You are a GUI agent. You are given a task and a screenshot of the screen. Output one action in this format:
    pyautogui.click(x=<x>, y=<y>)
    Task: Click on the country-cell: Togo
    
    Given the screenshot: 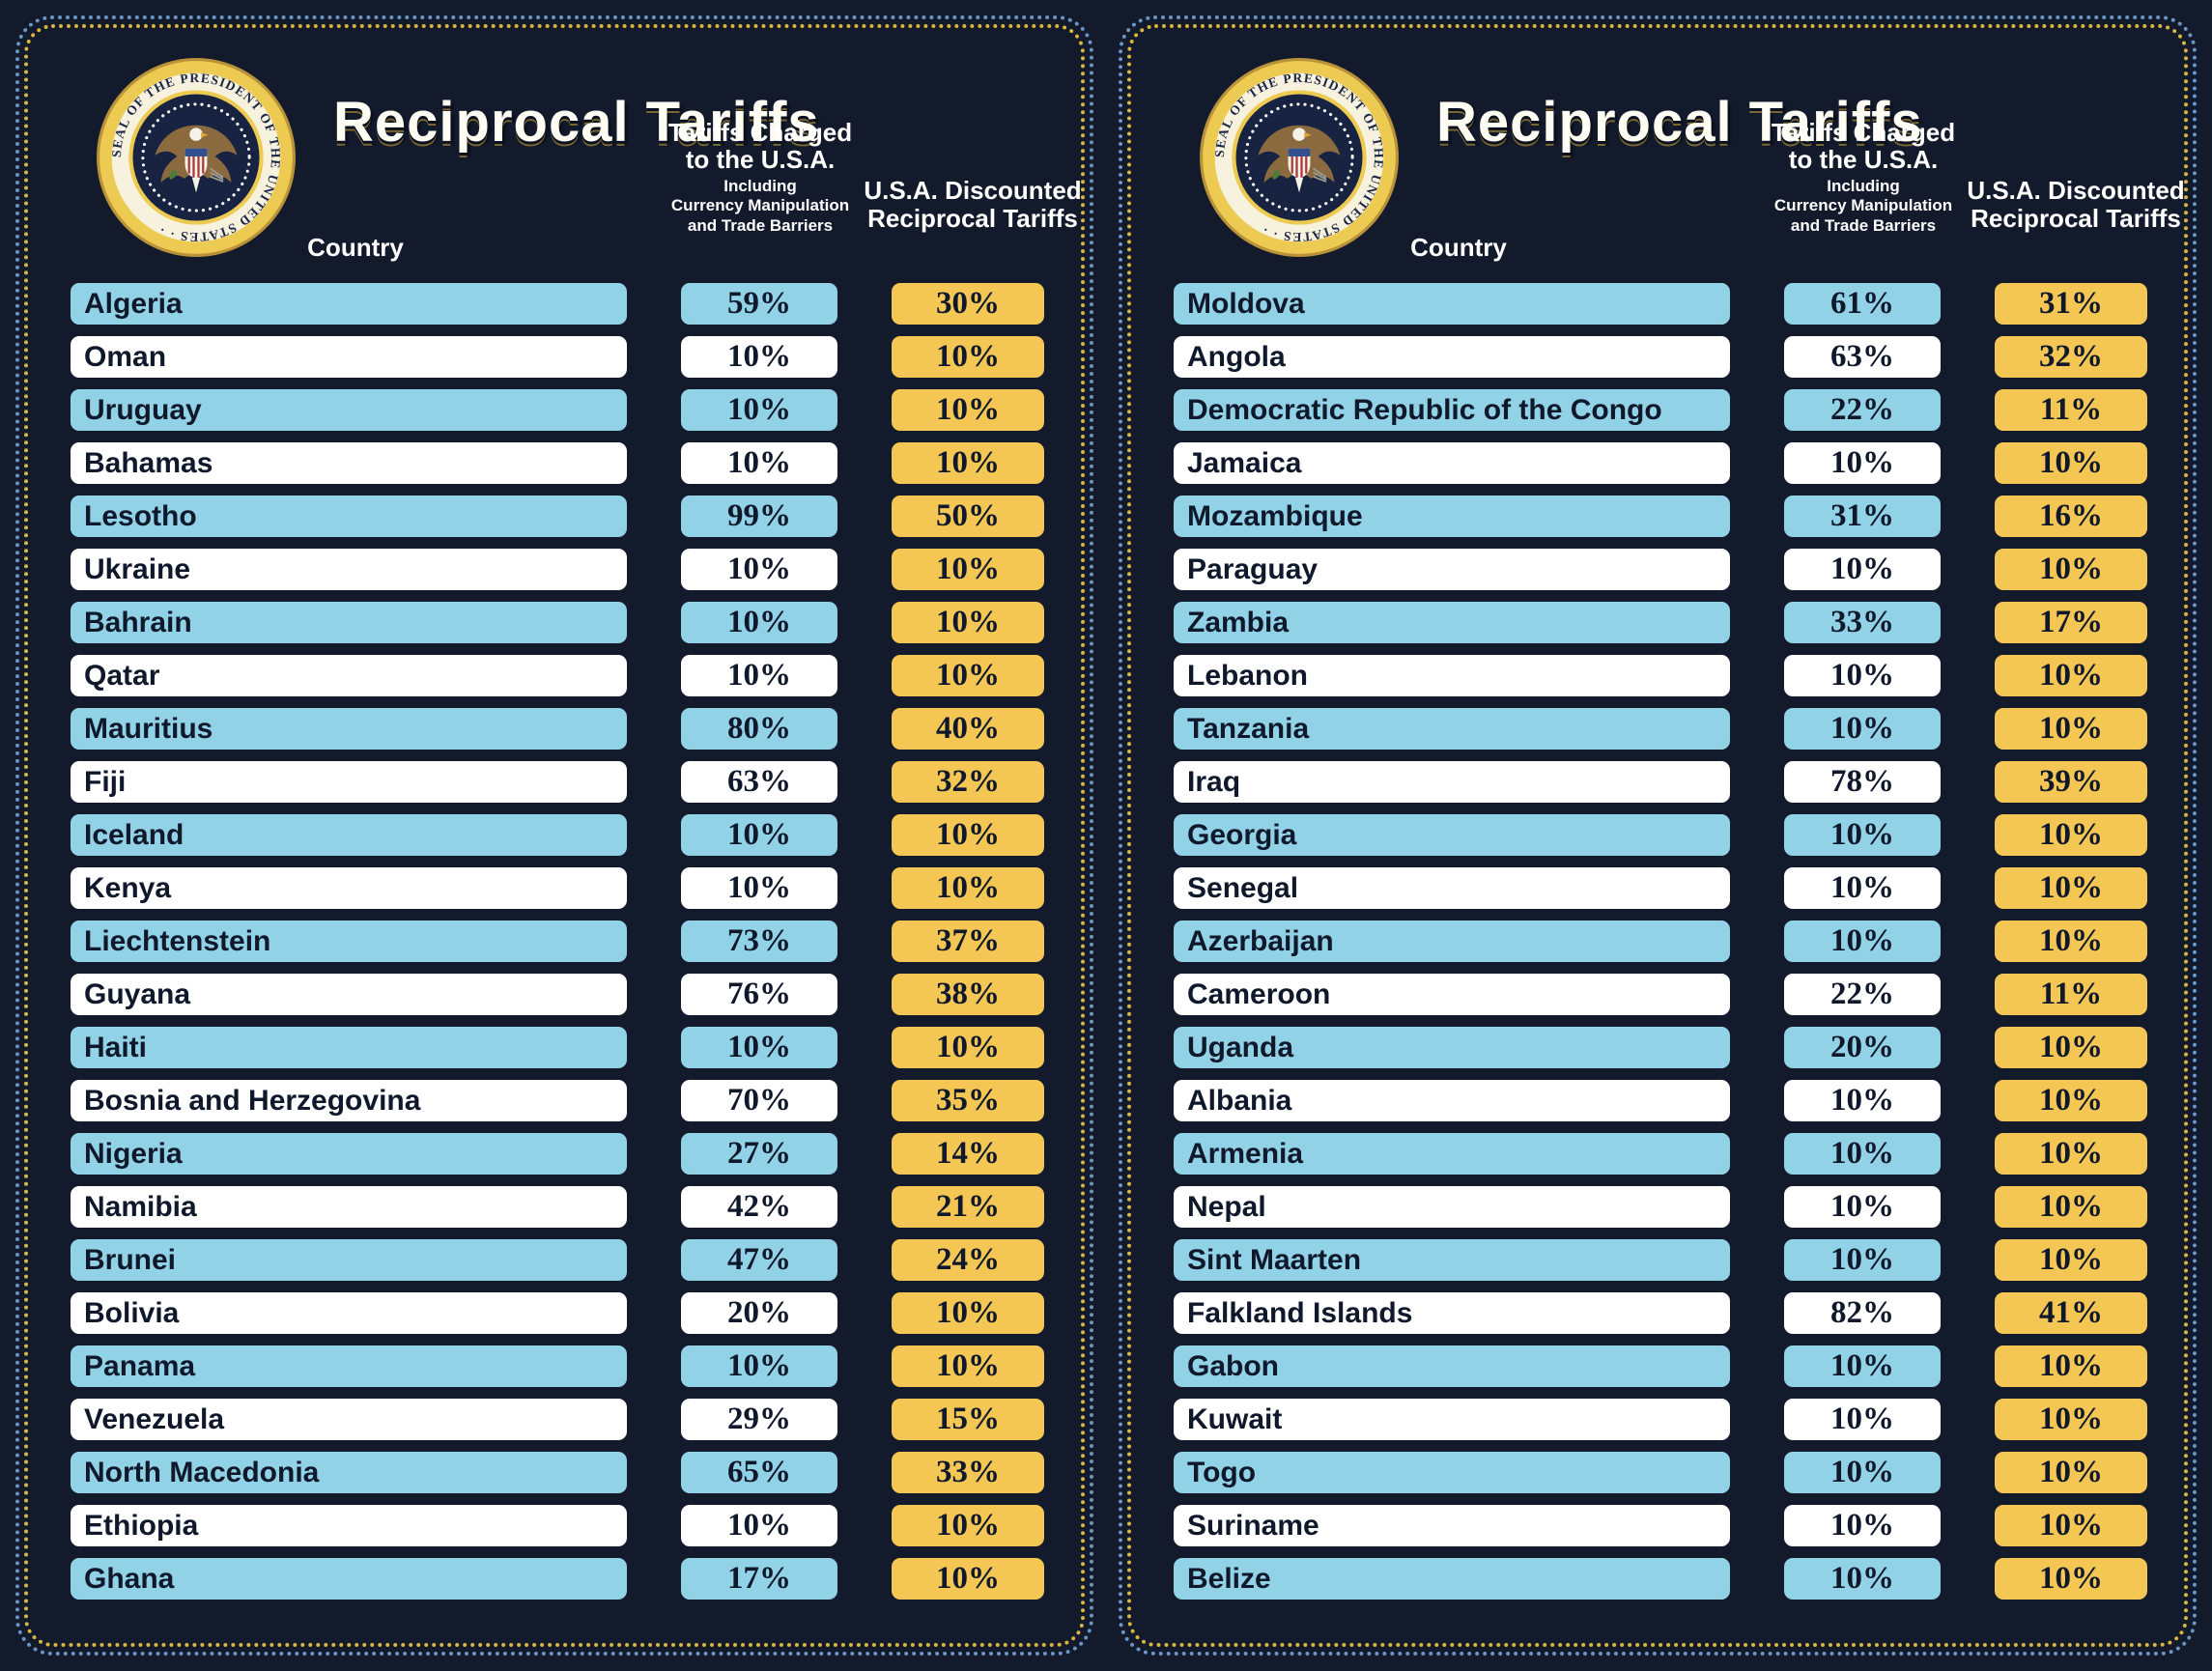 What is the action you would take?
    pyautogui.click(x=1452, y=1473)
    